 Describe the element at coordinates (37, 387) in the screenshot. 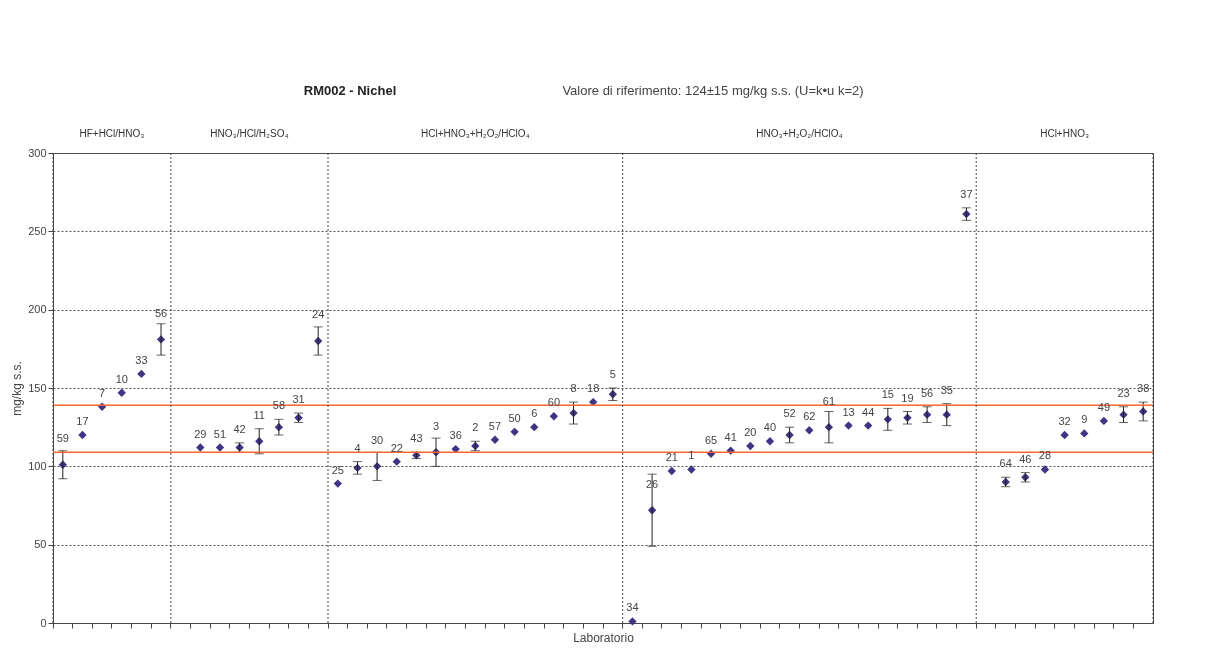

I see `y-tick-label: 150` at that location.